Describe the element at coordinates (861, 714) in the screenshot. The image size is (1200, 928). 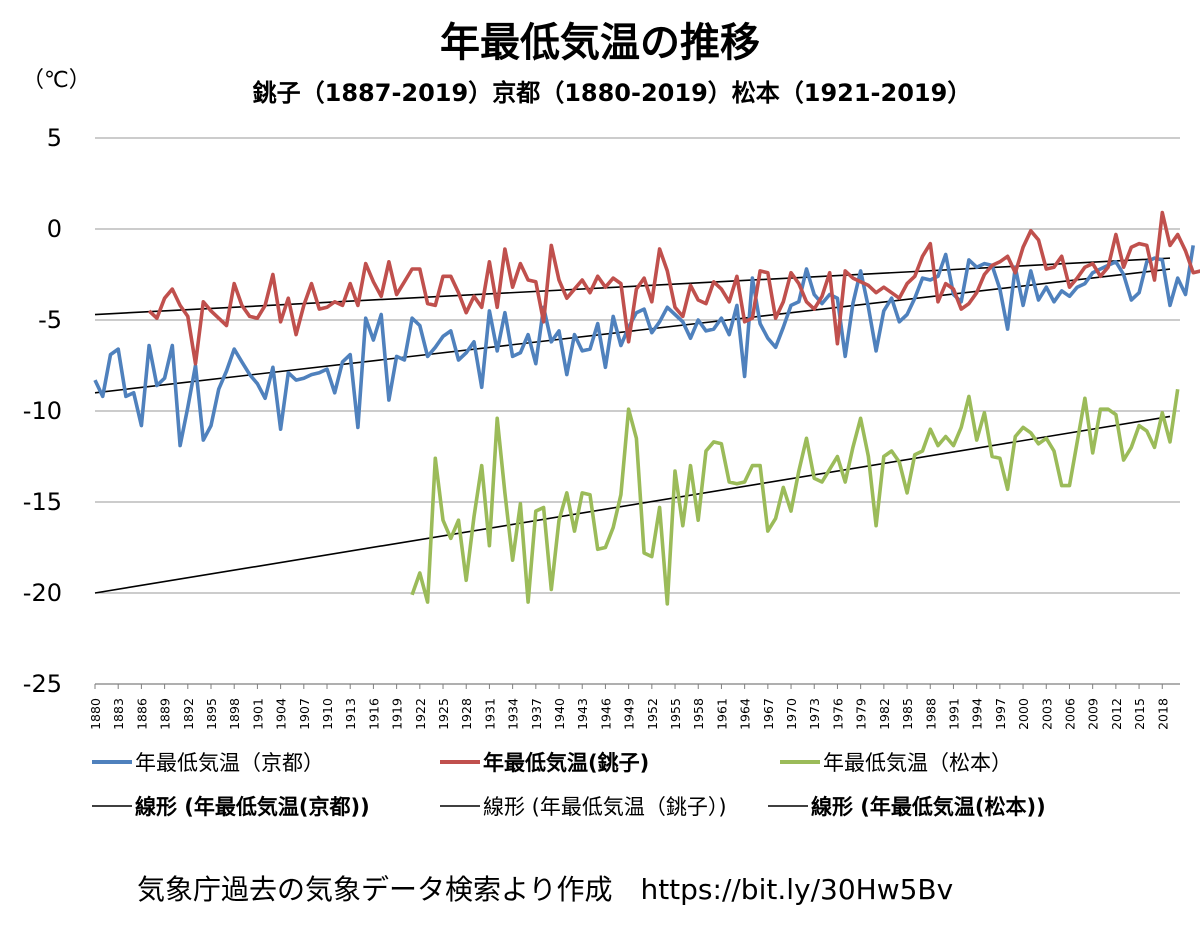
I see `x-tick-label: 1979` at that location.